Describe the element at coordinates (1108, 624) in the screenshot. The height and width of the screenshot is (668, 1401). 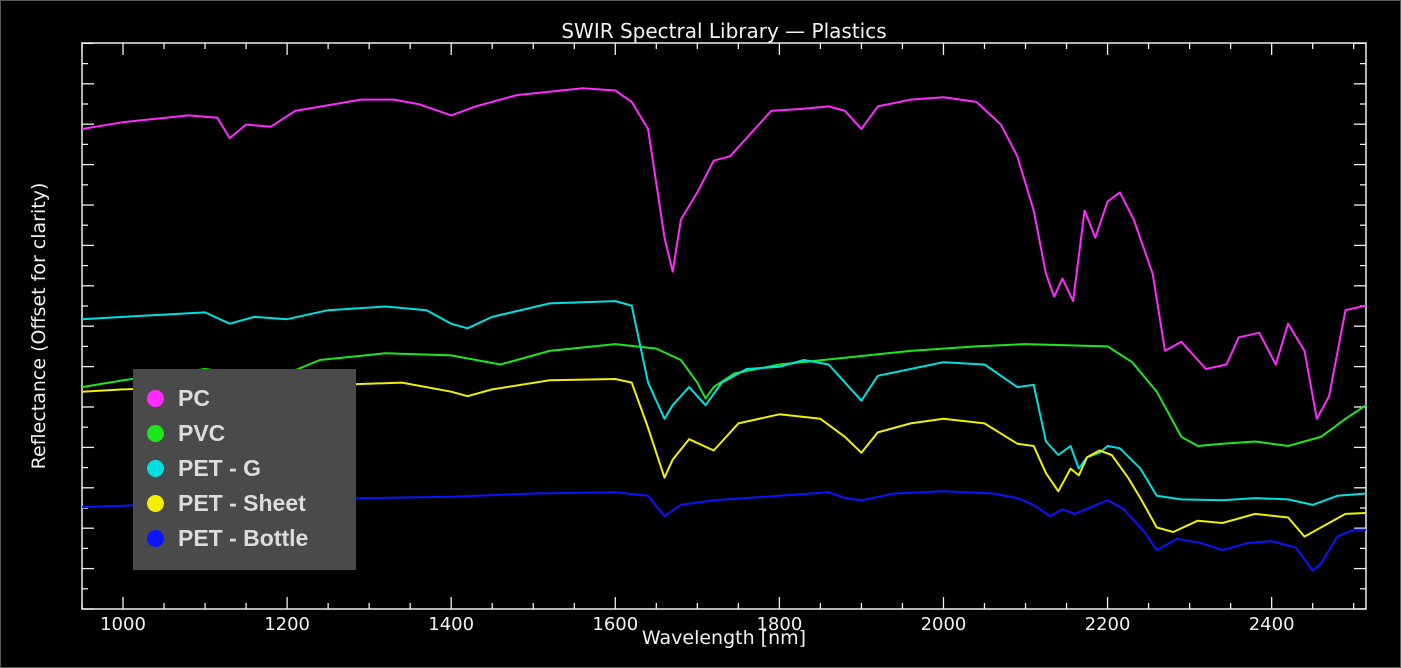
I see `x-tick-label: 2200` at that location.